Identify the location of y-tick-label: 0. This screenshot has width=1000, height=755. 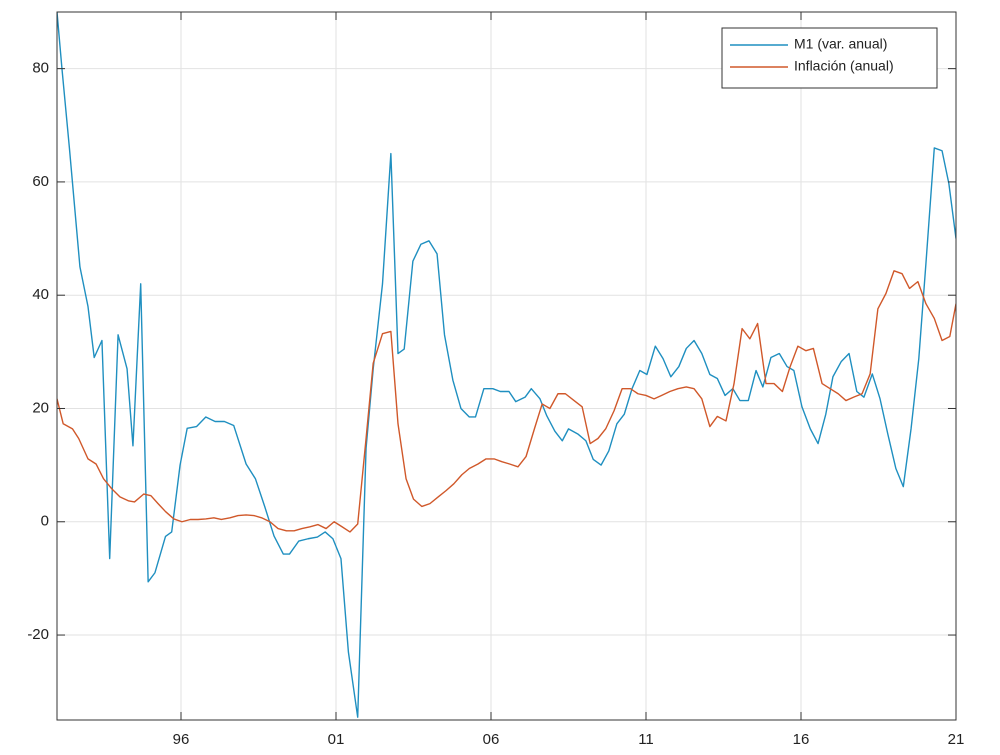
(45, 521).